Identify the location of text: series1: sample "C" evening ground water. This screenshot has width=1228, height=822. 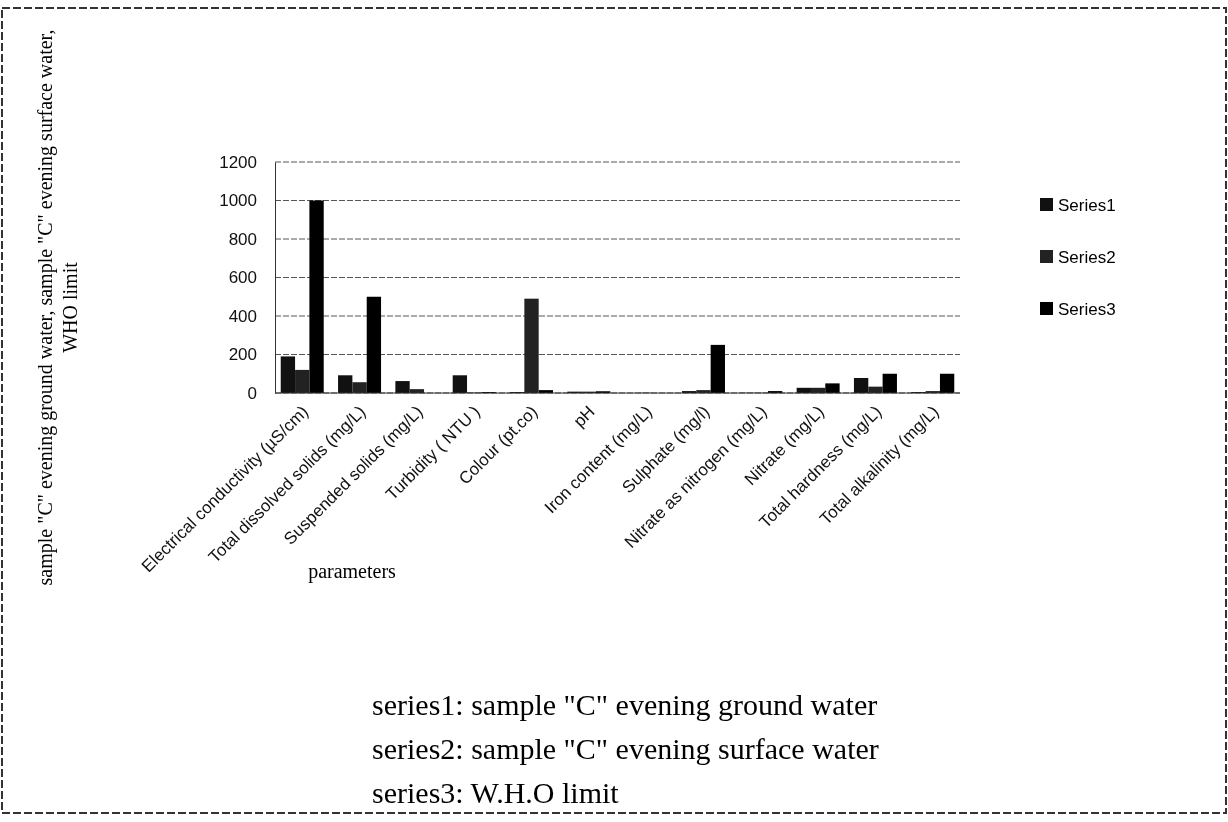
(625, 704).